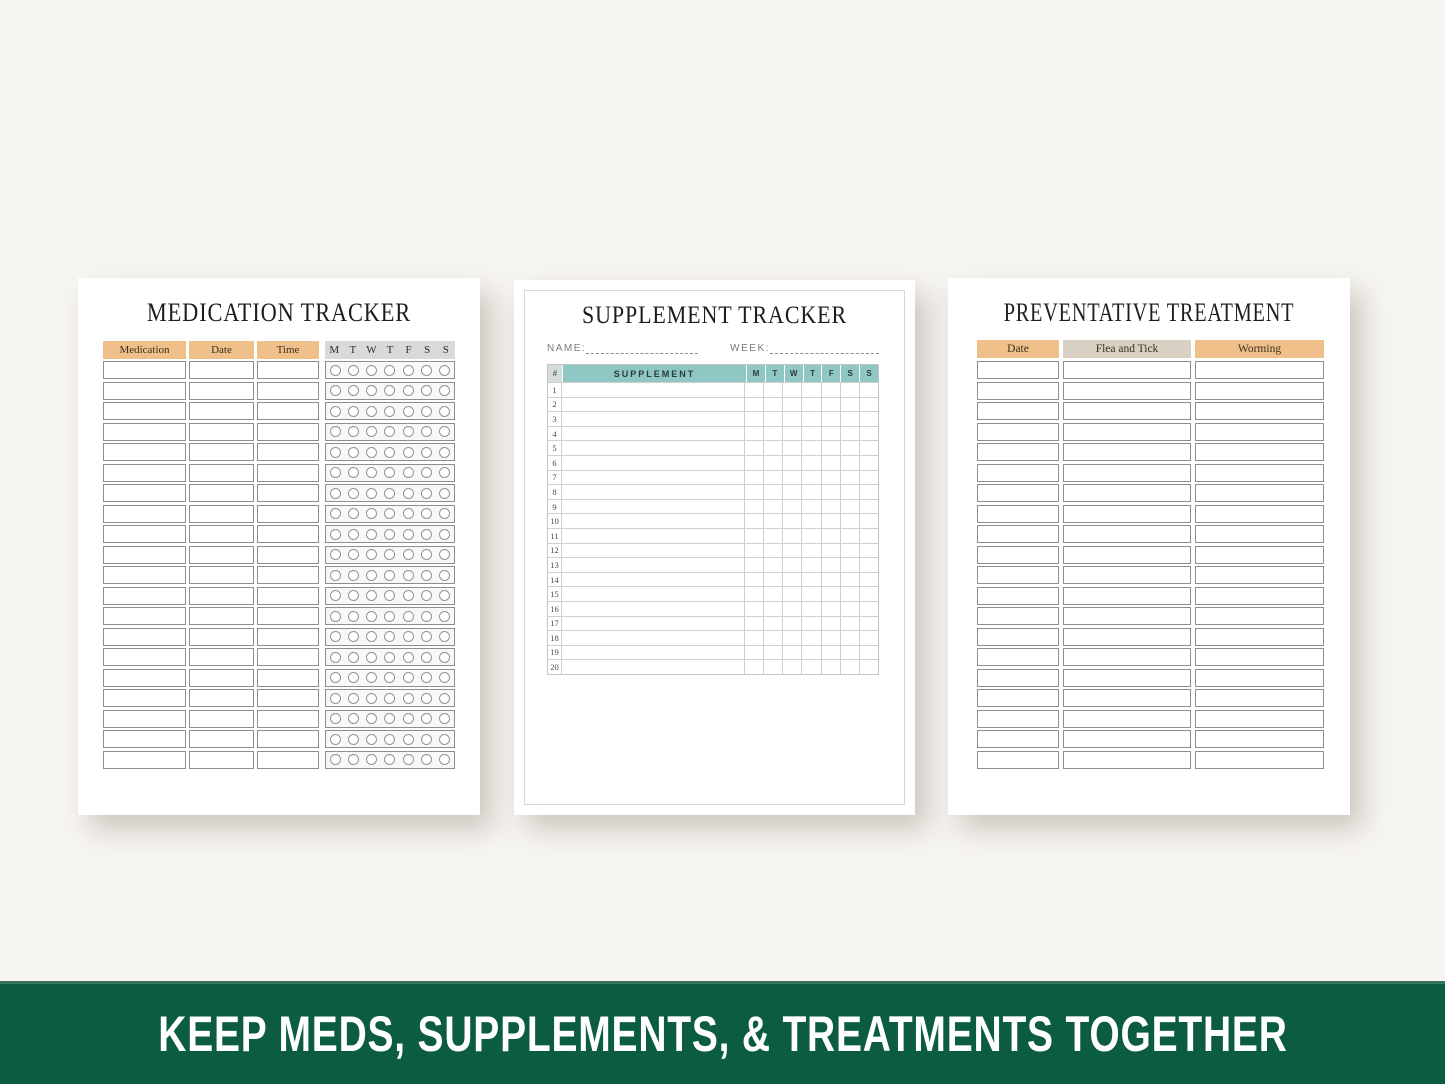  I want to click on medication-page-title: MEDICATION TRACKER, so click(279, 312).